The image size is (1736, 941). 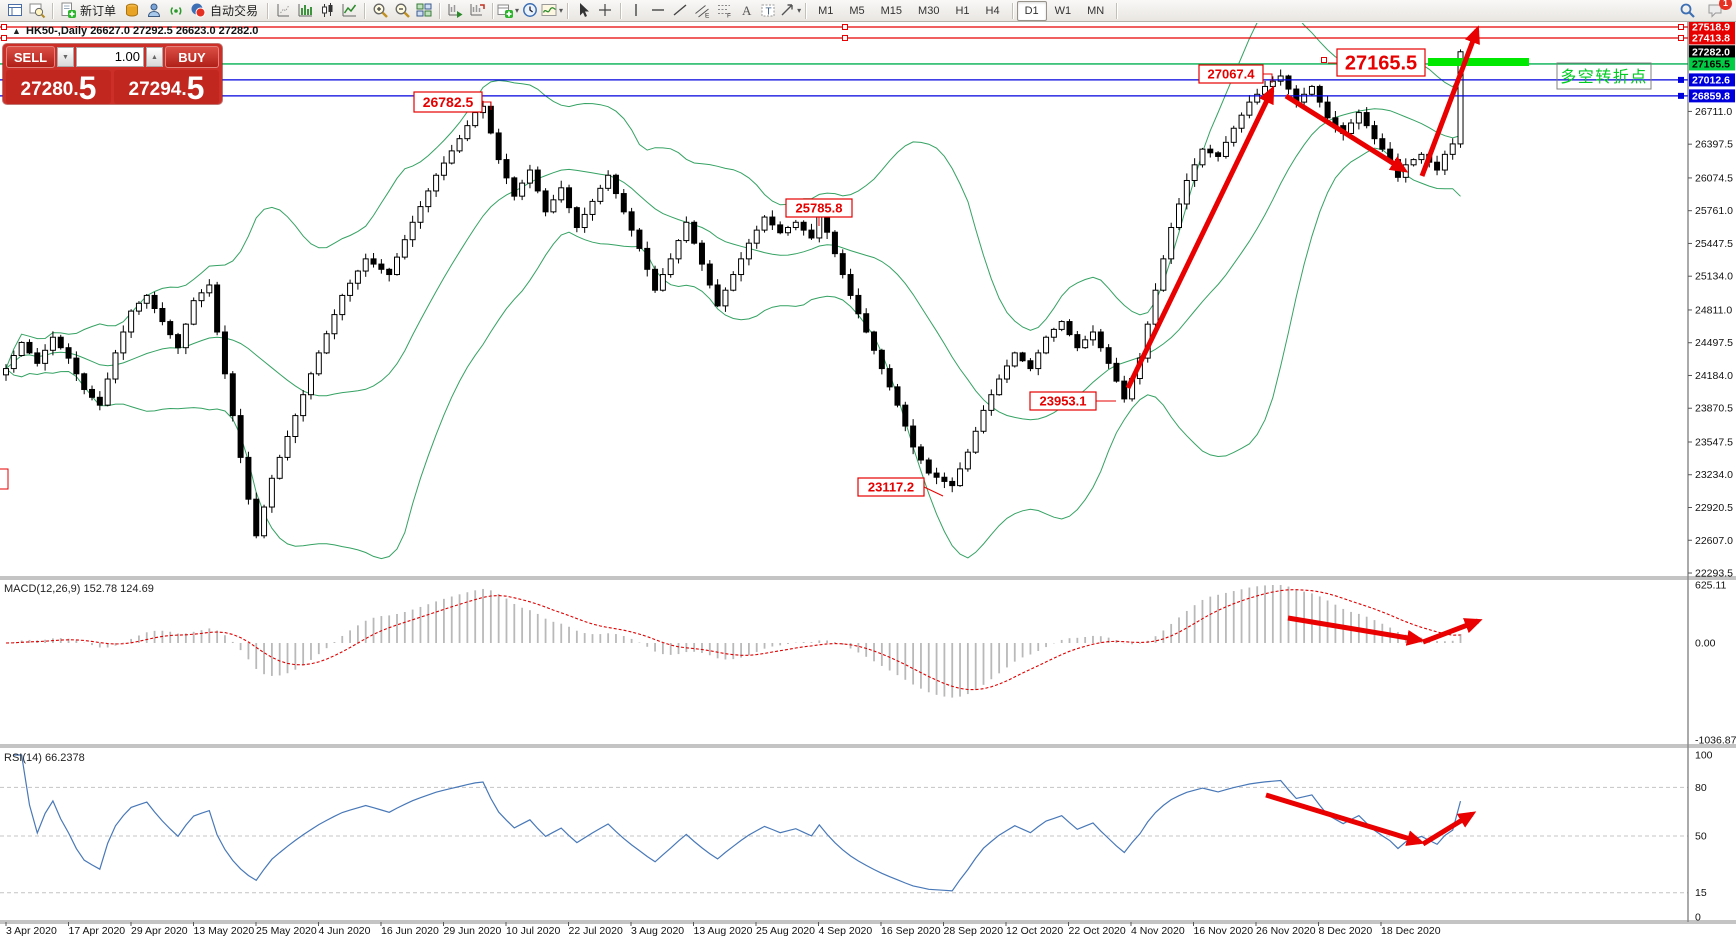 I want to click on notifications-icon: 1, so click(x=1718, y=10).